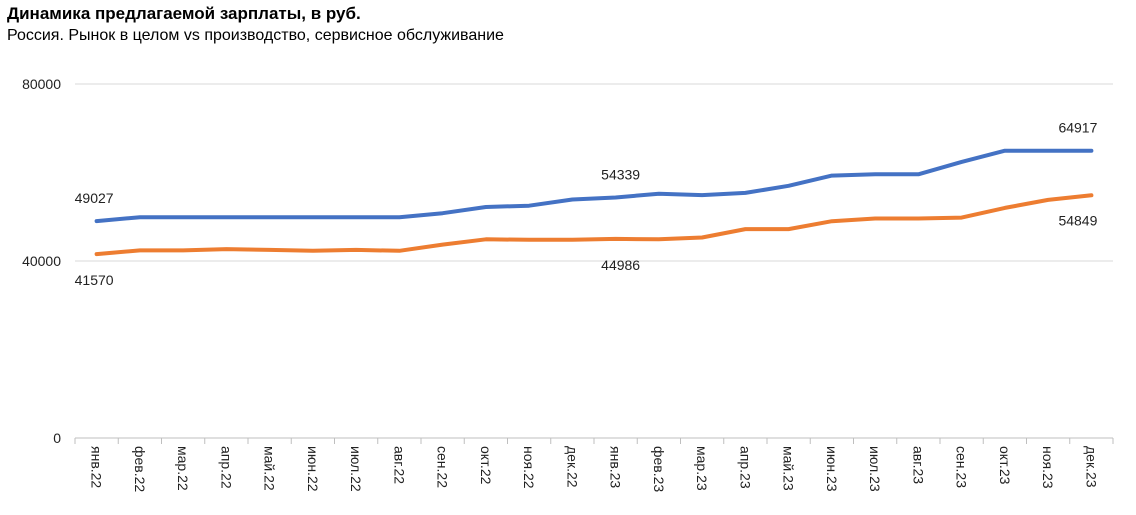  I want to click on x-tick-label: мар.23, so click(702, 468).